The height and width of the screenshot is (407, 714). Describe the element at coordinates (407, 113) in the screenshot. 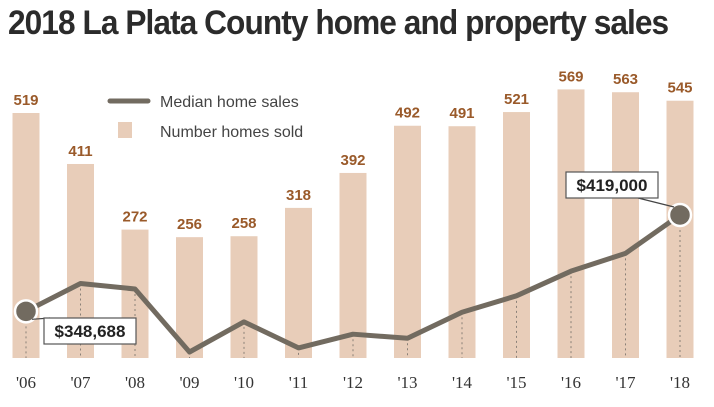

I see `bar-label-7: 492` at that location.